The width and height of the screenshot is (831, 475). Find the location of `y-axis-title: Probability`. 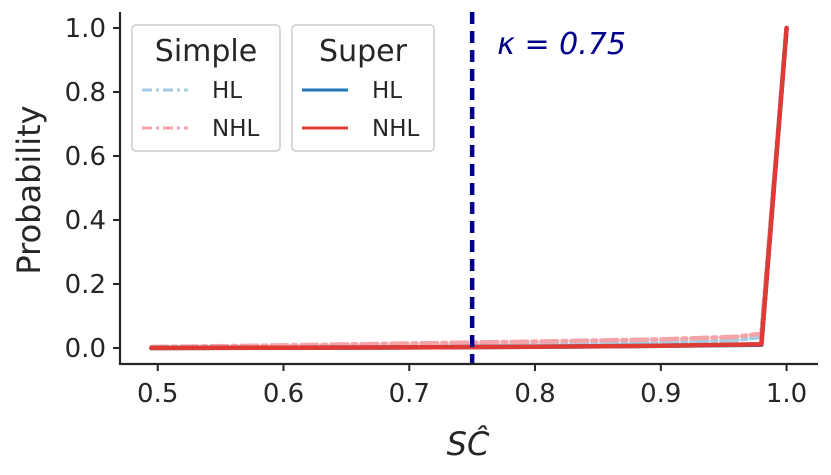

y-axis-title: Probability is located at coordinates (29, 189).